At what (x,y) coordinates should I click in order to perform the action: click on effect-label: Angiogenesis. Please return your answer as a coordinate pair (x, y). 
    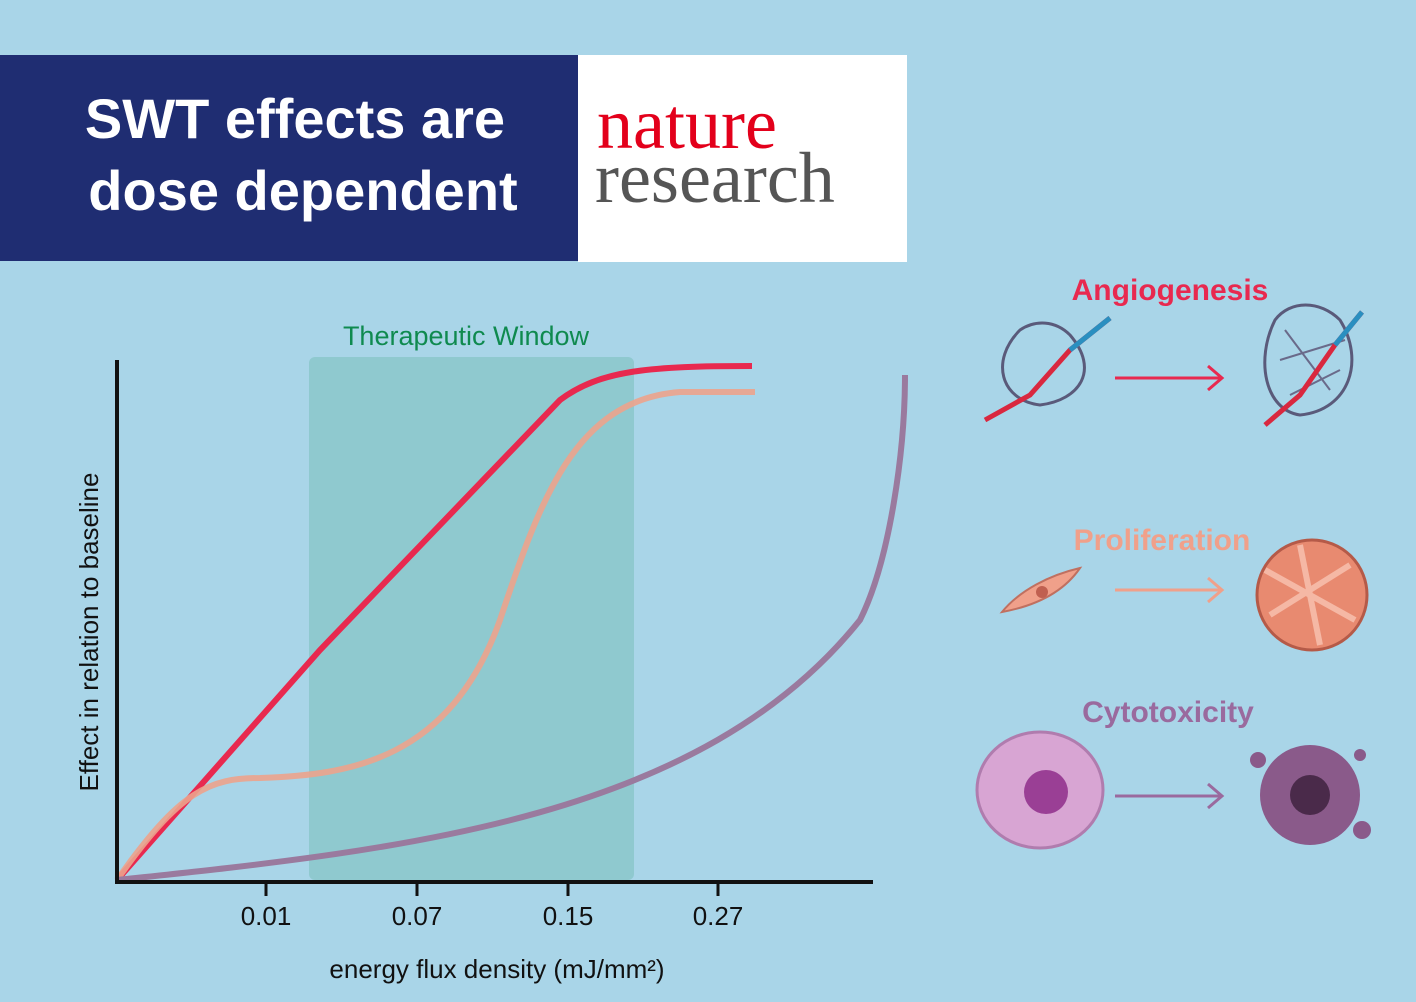
    Looking at the image, I should click on (1170, 290).